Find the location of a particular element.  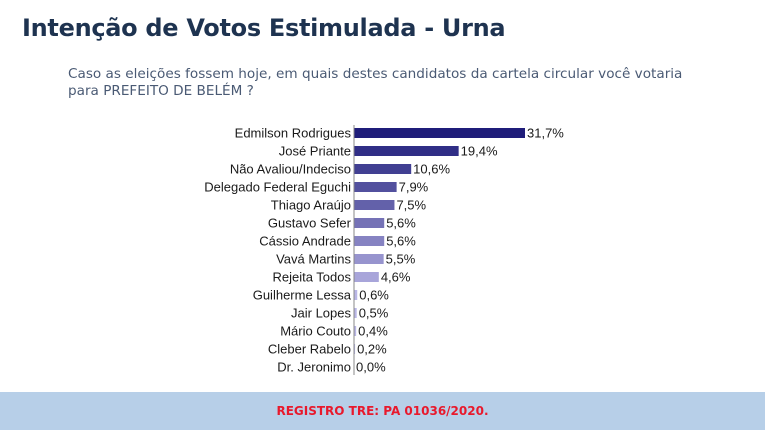

value-label: 31,7% is located at coordinates (545, 133).